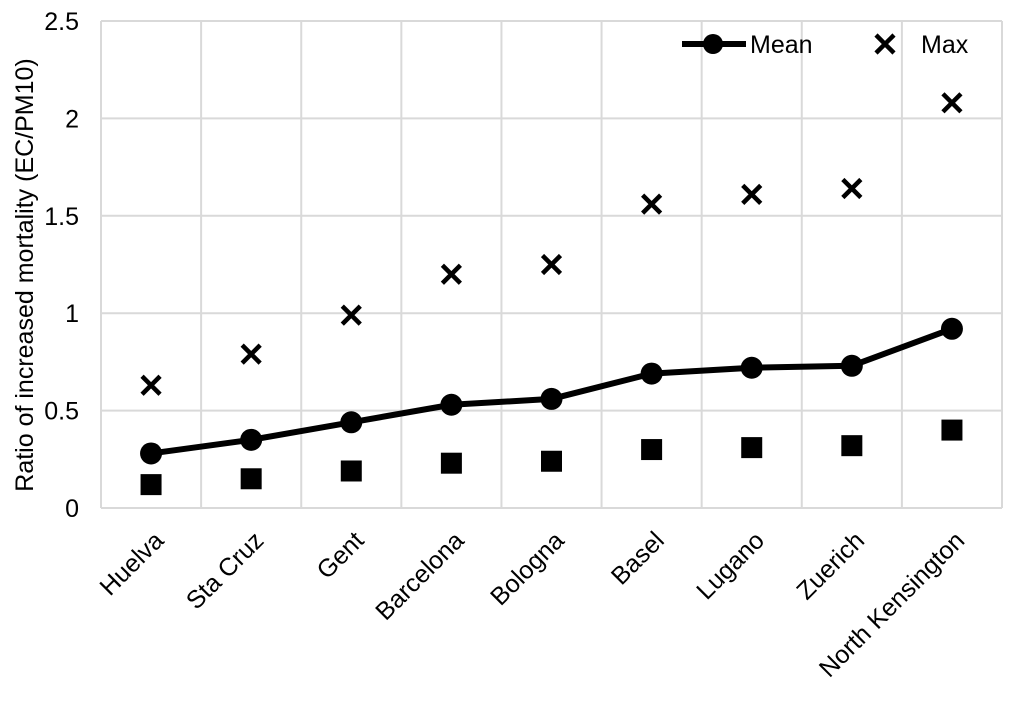 The image size is (1024, 720). I want to click on y-tick-label: 0.5, so click(61, 412).